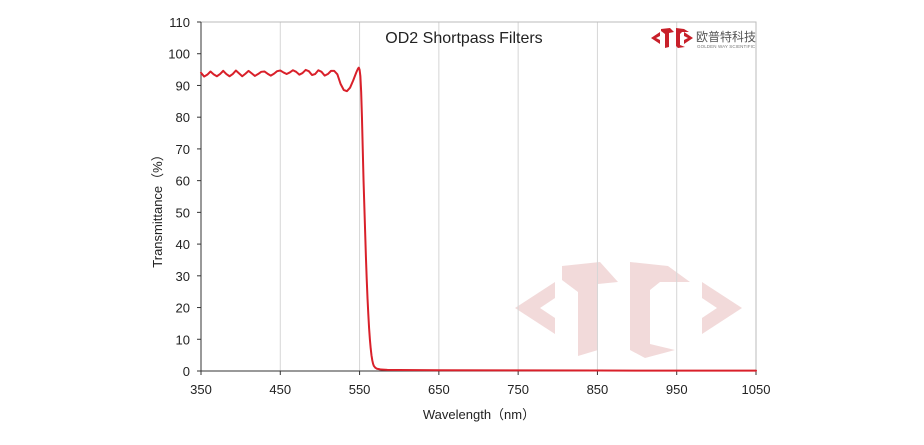 This screenshot has width=924, height=445. I want to click on watermark-logo, so click(628, 310).